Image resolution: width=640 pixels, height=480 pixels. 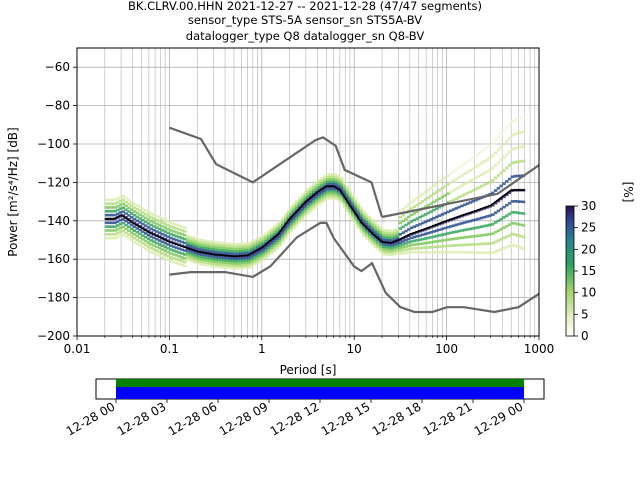 I want to click on coverage-tick-label: 12-28 03, so click(x=142, y=418).